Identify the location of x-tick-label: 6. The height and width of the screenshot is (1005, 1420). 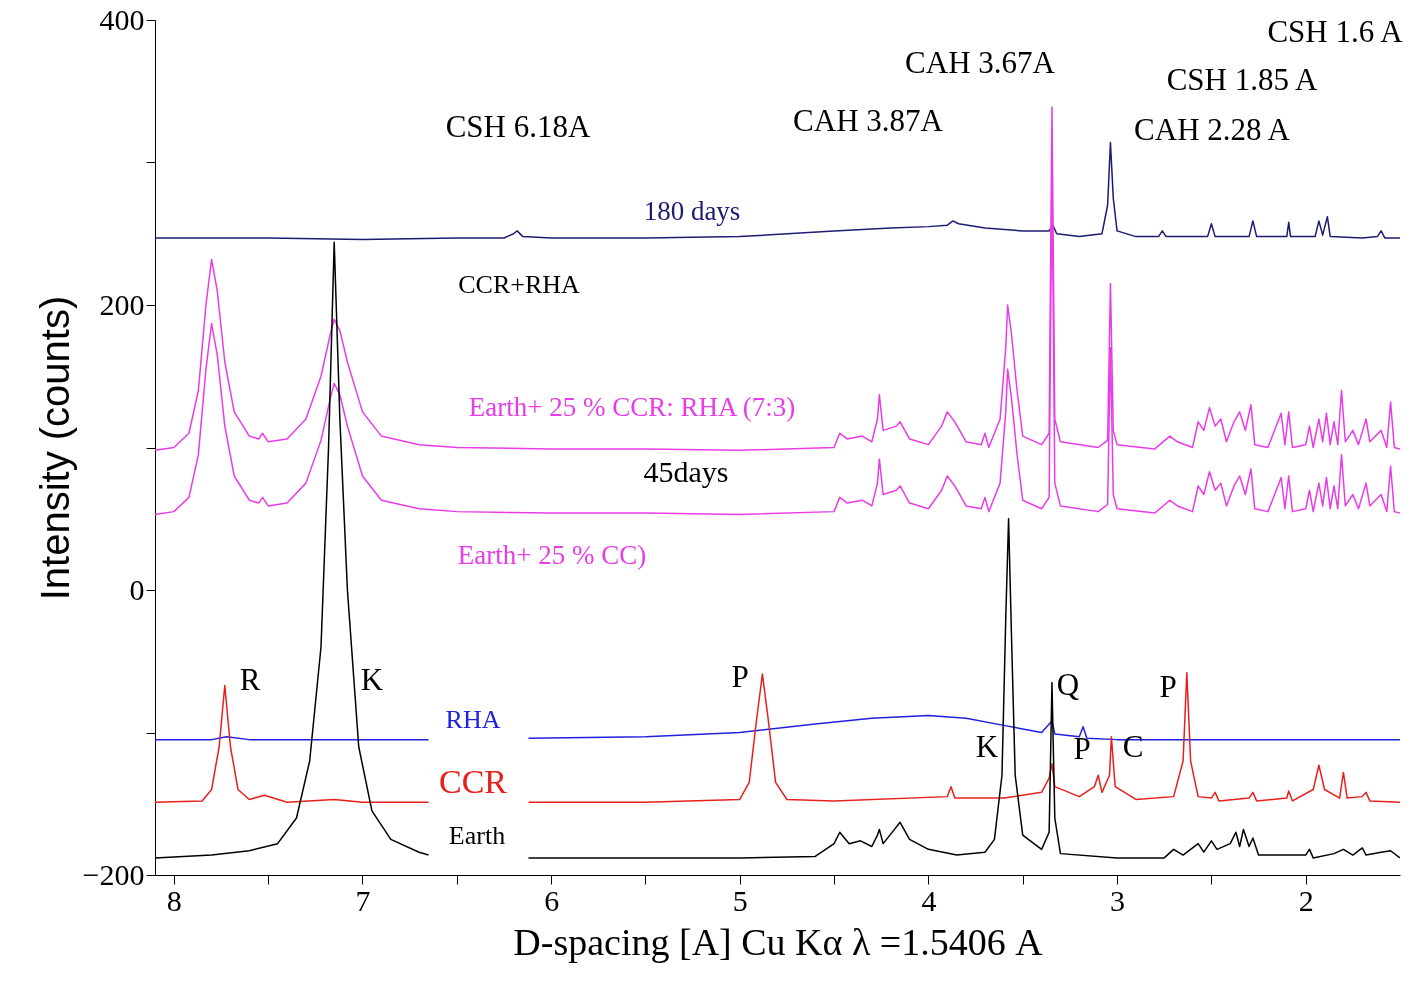
(552, 900).